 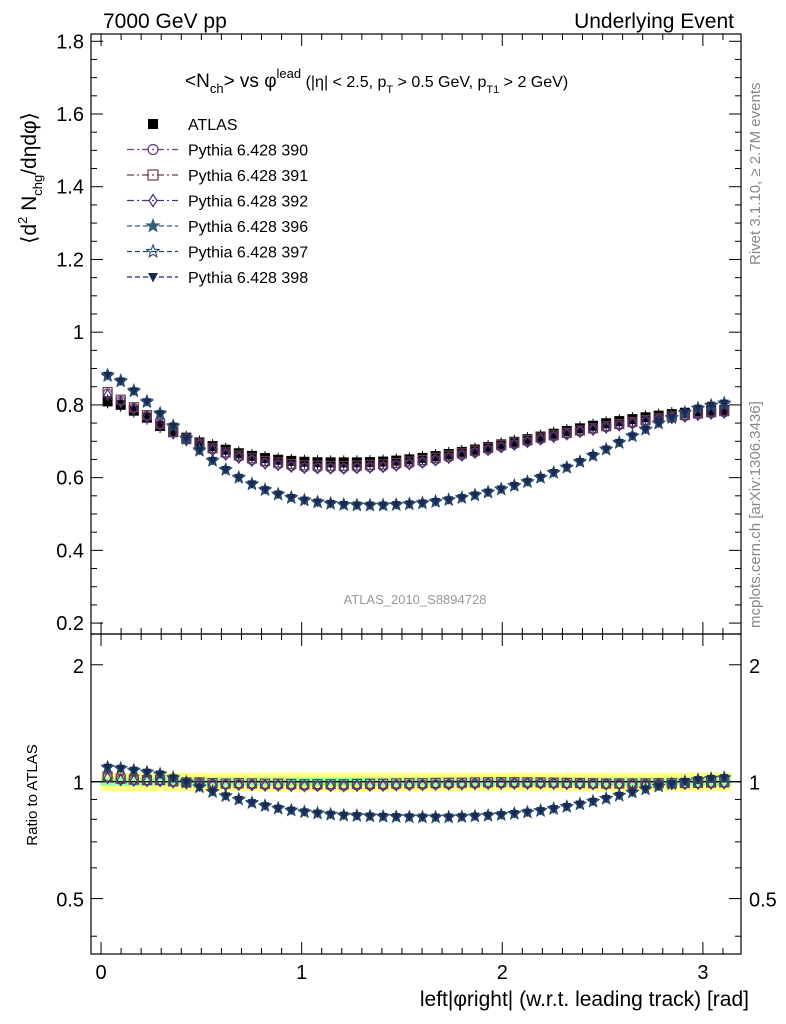 What do you see at coordinates (248, 202) in the screenshot?
I see `legend-label: Pythia 6.428 392` at bounding box center [248, 202].